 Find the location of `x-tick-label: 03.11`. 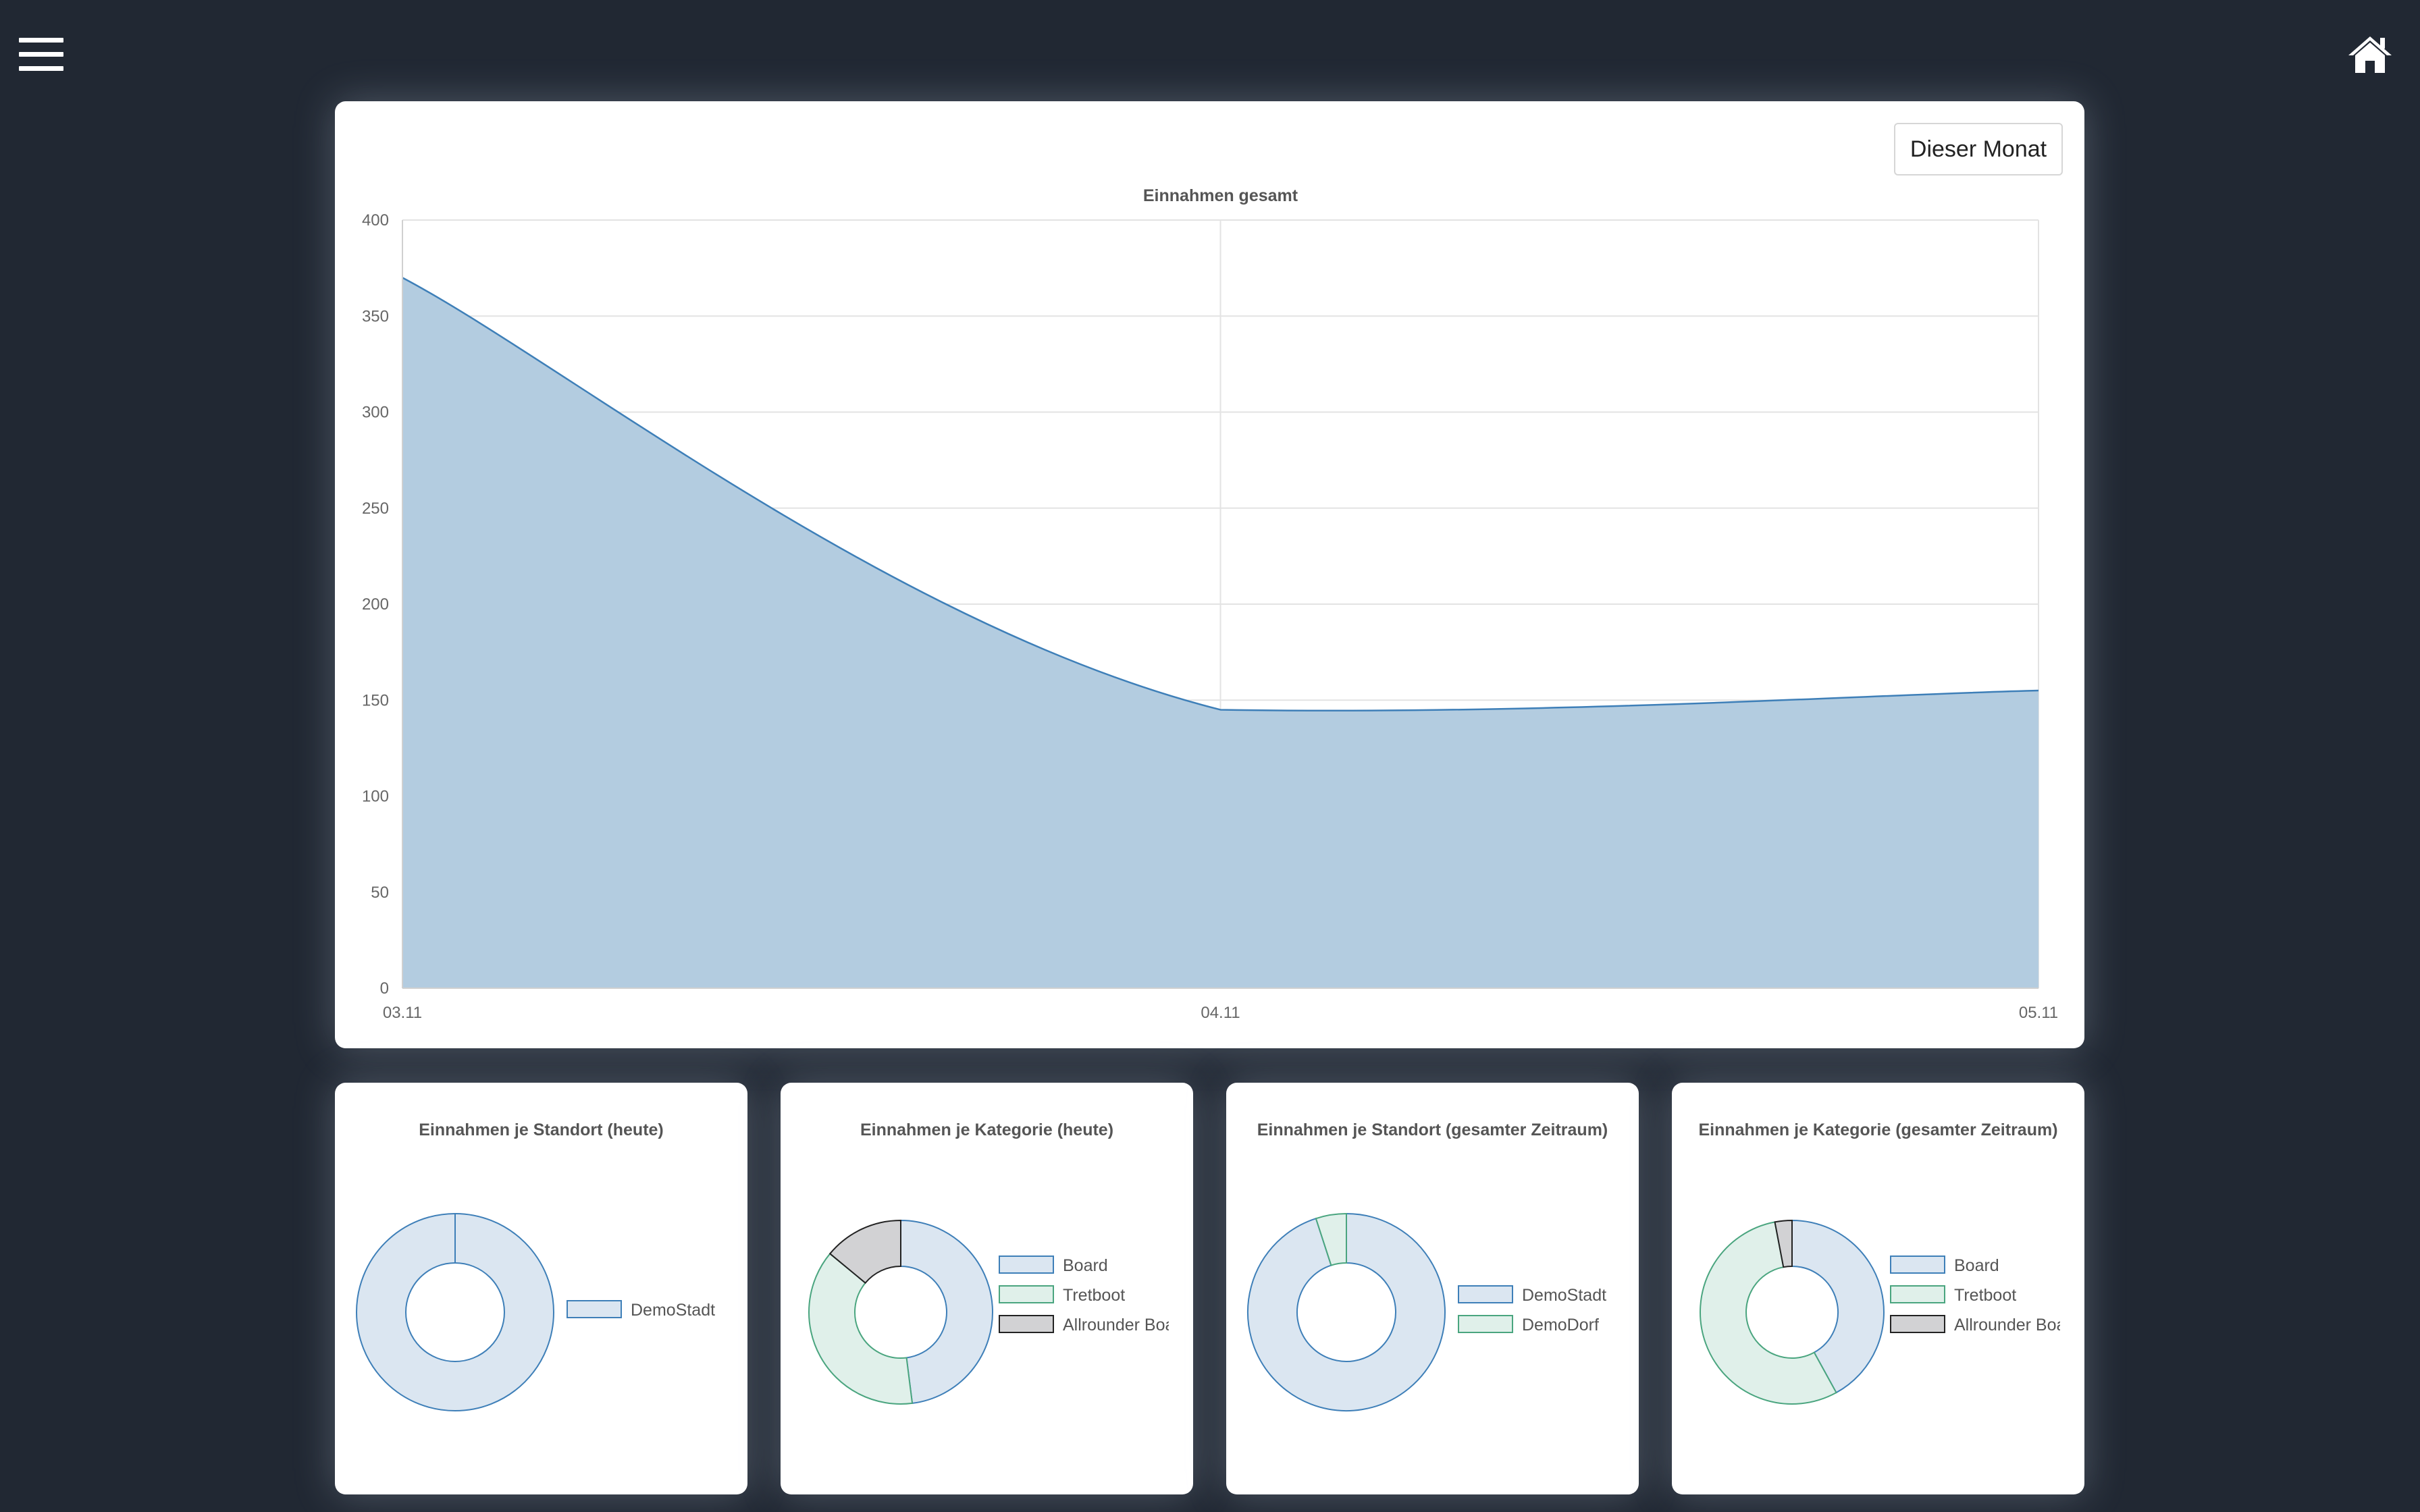

x-tick-label: 03.11 is located at coordinates (402, 1013).